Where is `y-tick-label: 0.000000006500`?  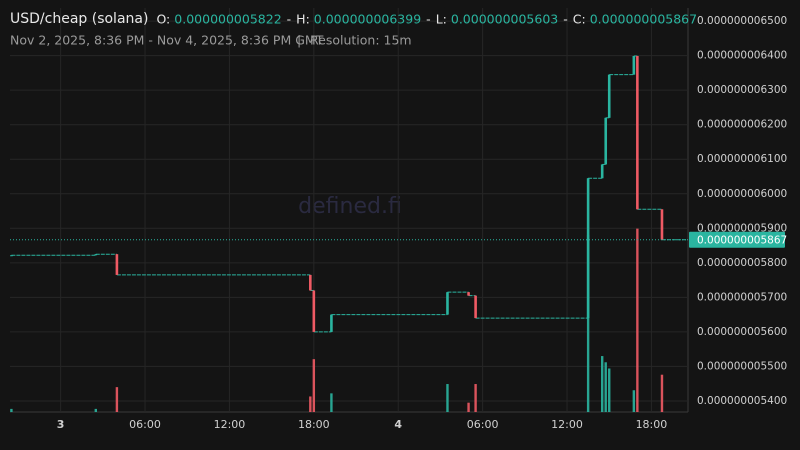
y-tick-label: 0.000000006500 is located at coordinates (742, 21).